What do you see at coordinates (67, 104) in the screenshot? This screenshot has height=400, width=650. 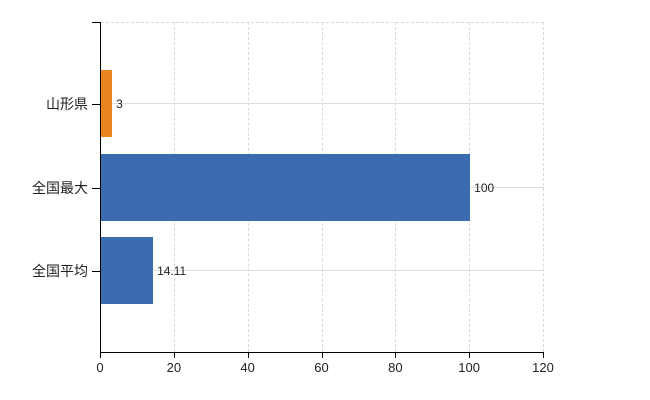 I see `category-label-yamagata: 山形県` at bounding box center [67, 104].